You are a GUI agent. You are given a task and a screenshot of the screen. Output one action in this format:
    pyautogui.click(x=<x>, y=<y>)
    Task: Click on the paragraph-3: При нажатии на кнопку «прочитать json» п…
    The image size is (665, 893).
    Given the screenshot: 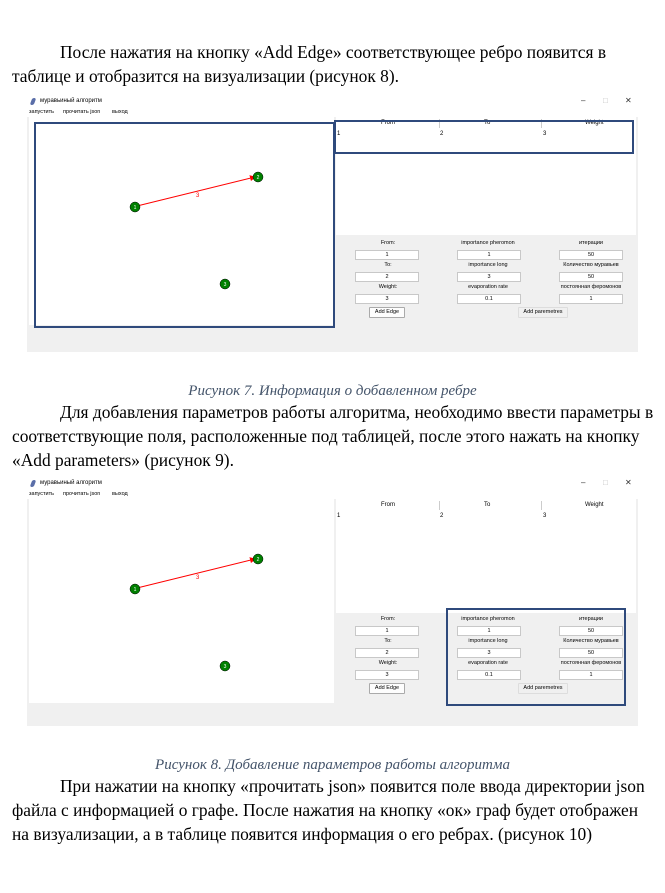 What is the action you would take?
    pyautogui.click(x=328, y=810)
    